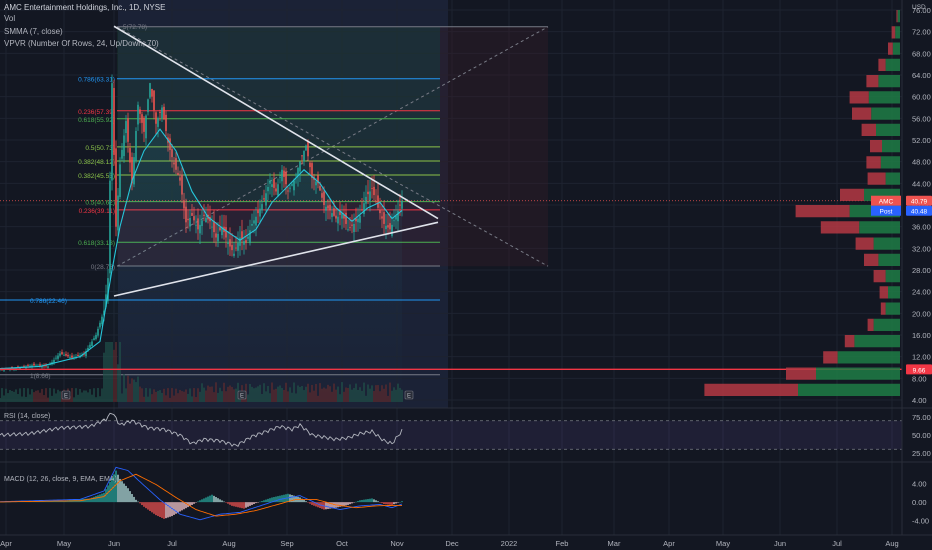 This screenshot has height=550, width=932. Describe the element at coordinates (172, 543) in the screenshot. I see `x-tick-label: Jul` at that location.